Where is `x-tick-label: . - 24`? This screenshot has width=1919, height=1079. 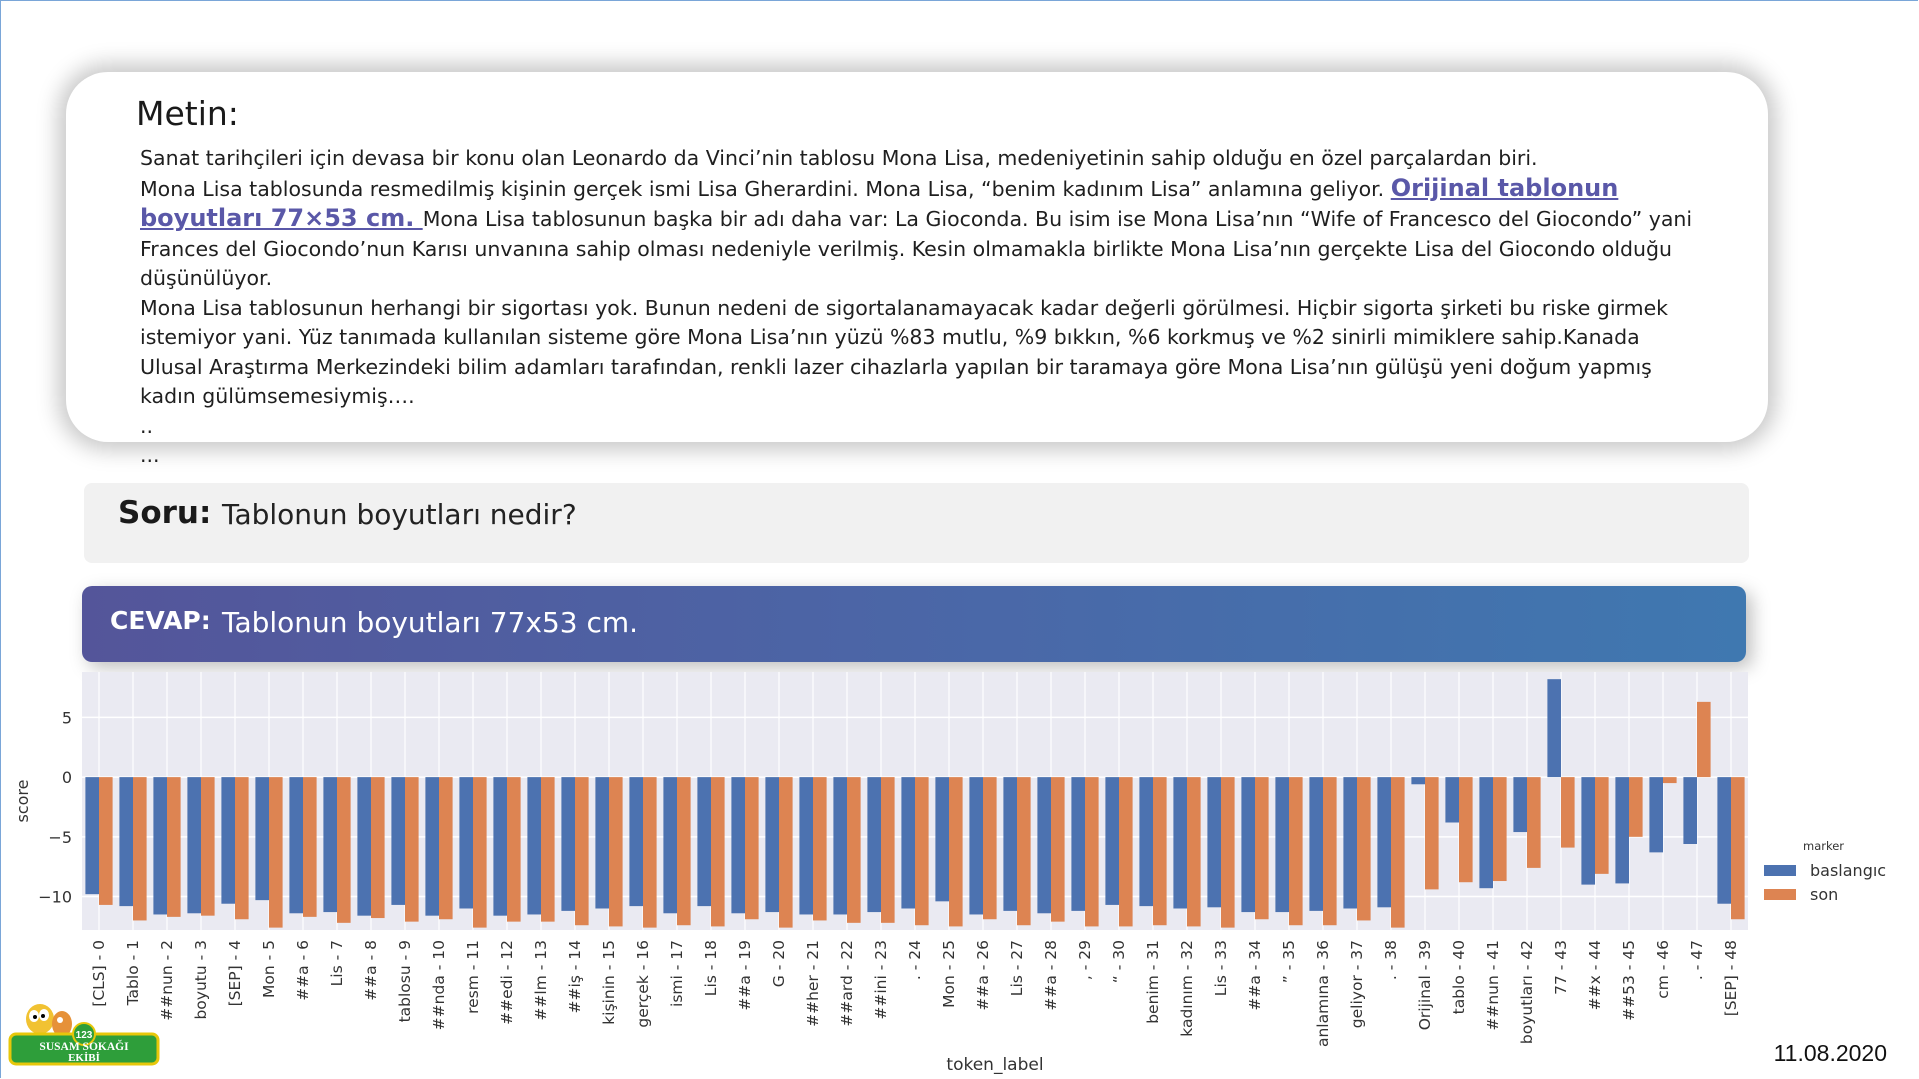
x-tick-label: . - 24 is located at coordinates (915, 960).